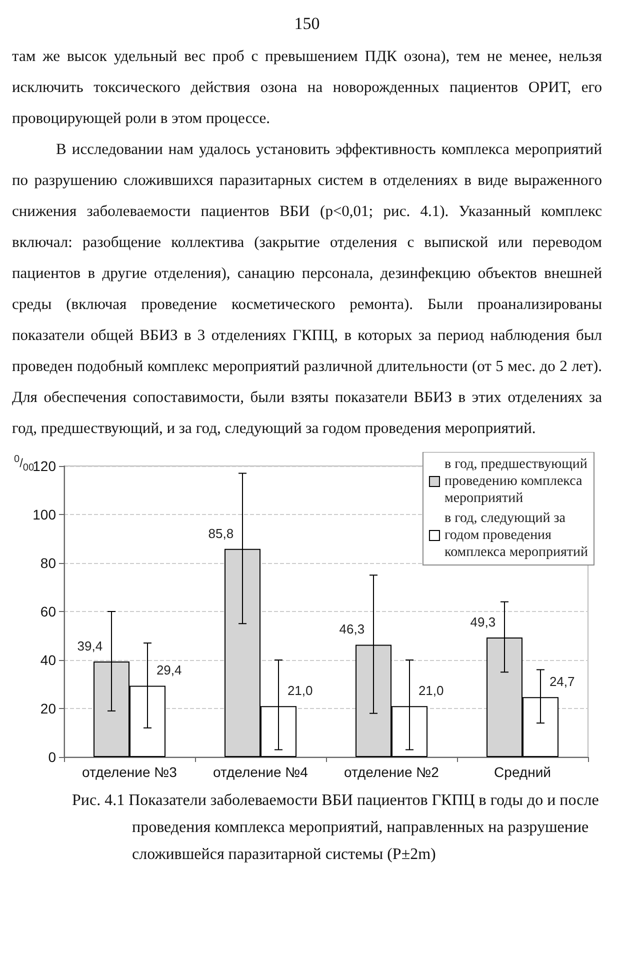  Describe the element at coordinates (169, 670) in the screenshot. I see `data-label: 29,4` at that location.